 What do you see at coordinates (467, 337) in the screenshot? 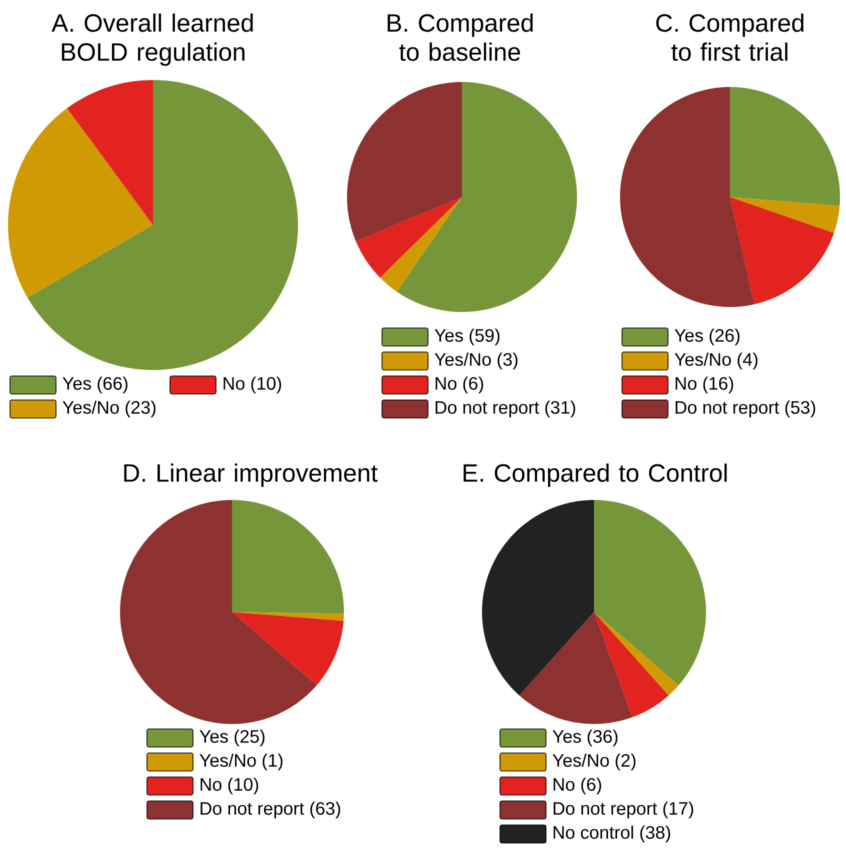
I see `legend-label: Yes (59)` at bounding box center [467, 337].